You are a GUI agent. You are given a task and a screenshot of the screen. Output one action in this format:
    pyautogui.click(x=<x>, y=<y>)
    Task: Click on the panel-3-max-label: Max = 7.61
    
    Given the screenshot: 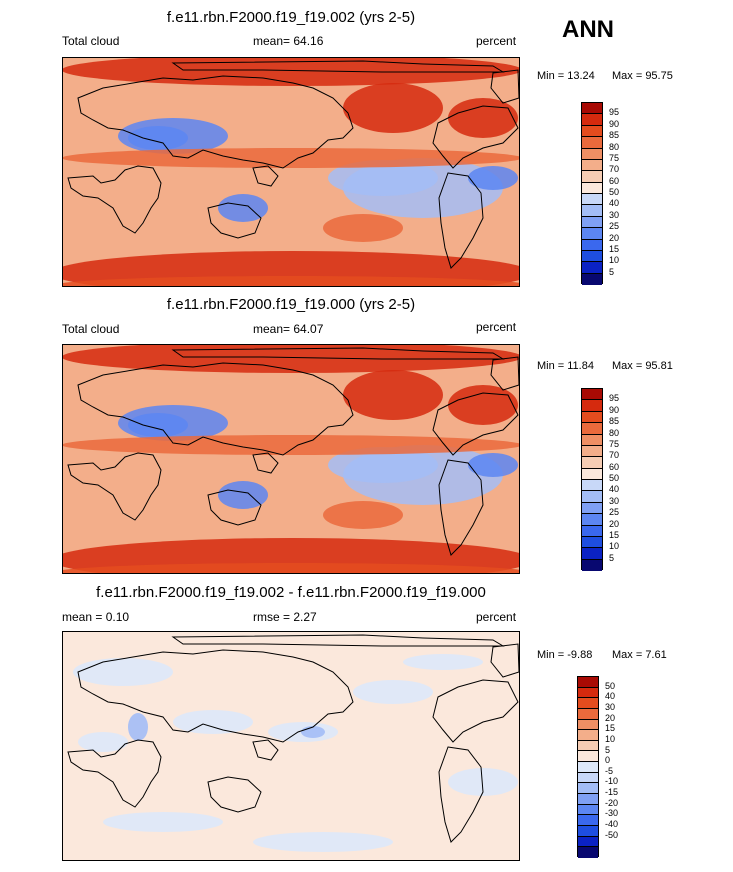 What is the action you would take?
    pyautogui.click(x=639, y=655)
    